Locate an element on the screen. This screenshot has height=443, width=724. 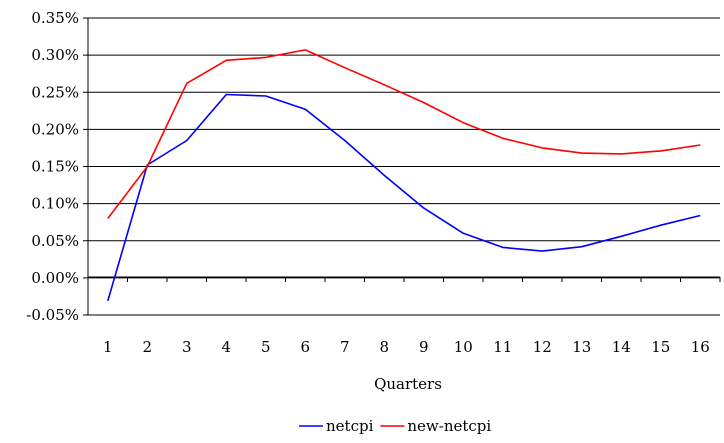
x-tick-label: 16 is located at coordinates (700, 347).